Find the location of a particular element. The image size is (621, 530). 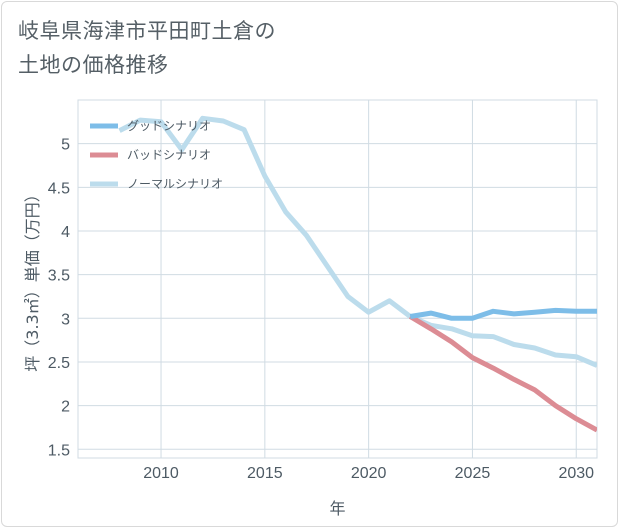

x-tick-label: 2020 is located at coordinates (369, 473).